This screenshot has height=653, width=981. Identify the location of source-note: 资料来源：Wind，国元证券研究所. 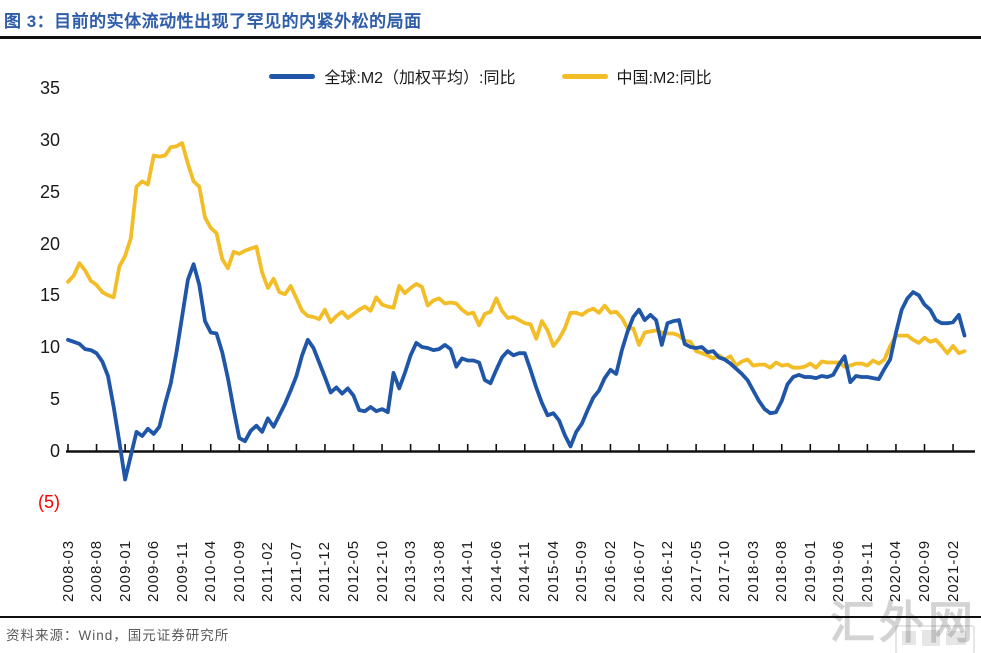
(118, 635).